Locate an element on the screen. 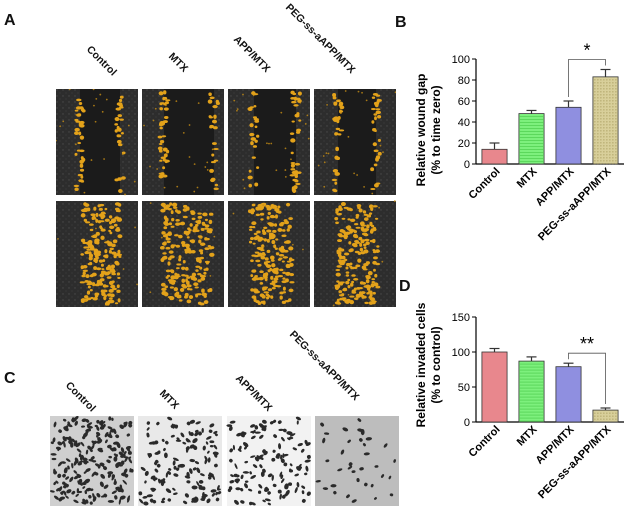 The width and height of the screenshot is (642, 520). significance-stars: ** is located at coordinates (587, 344).